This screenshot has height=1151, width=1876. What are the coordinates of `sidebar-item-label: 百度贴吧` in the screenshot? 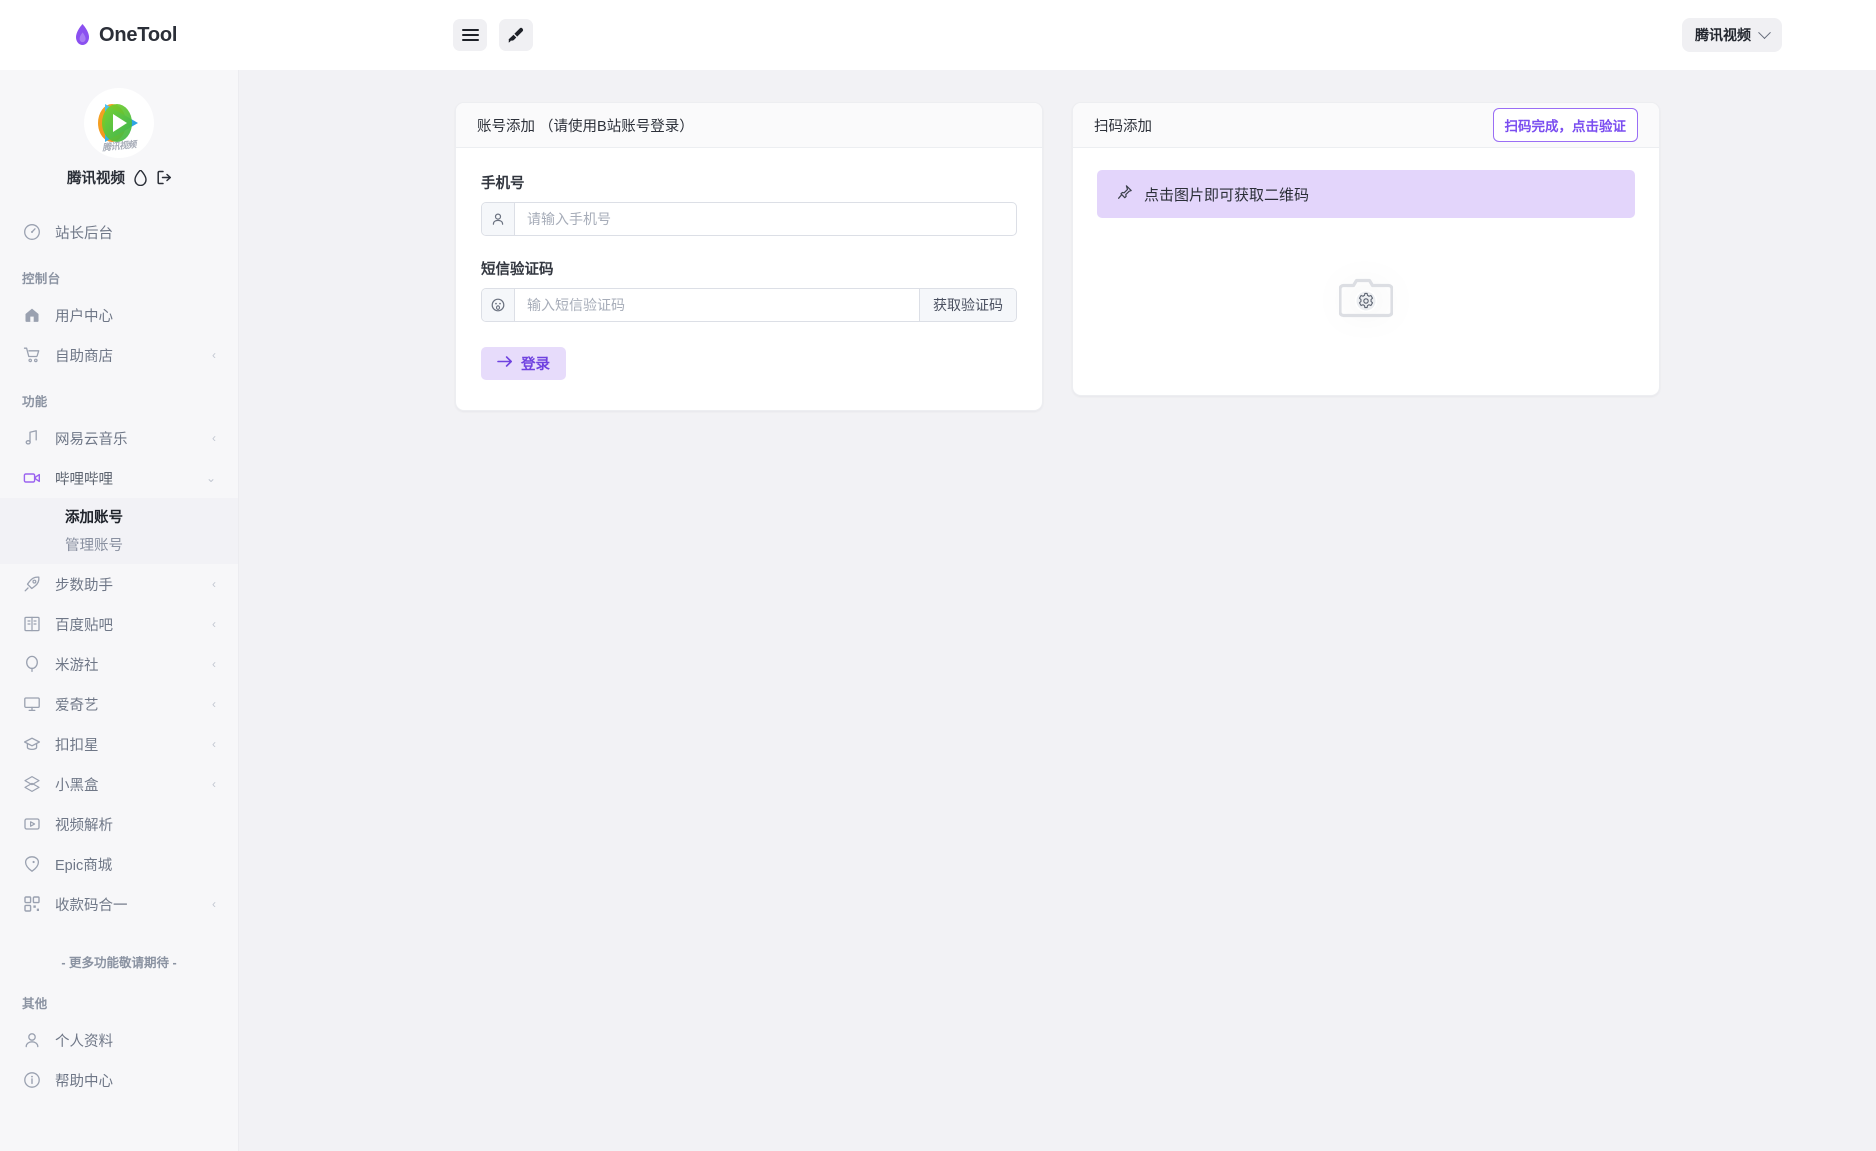 It's located at (84, 625).